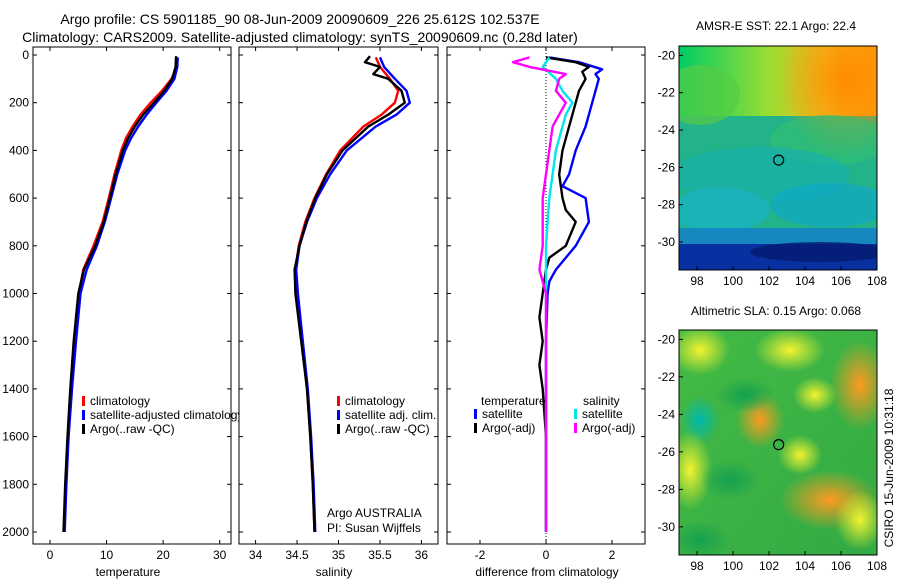 Image resolution: width=900 pixels, height=580 pixels. What do you see at coordinates (107, 555) in the screenshot?
I see `x-tick-label: 10` at bounding box center [107, 555].